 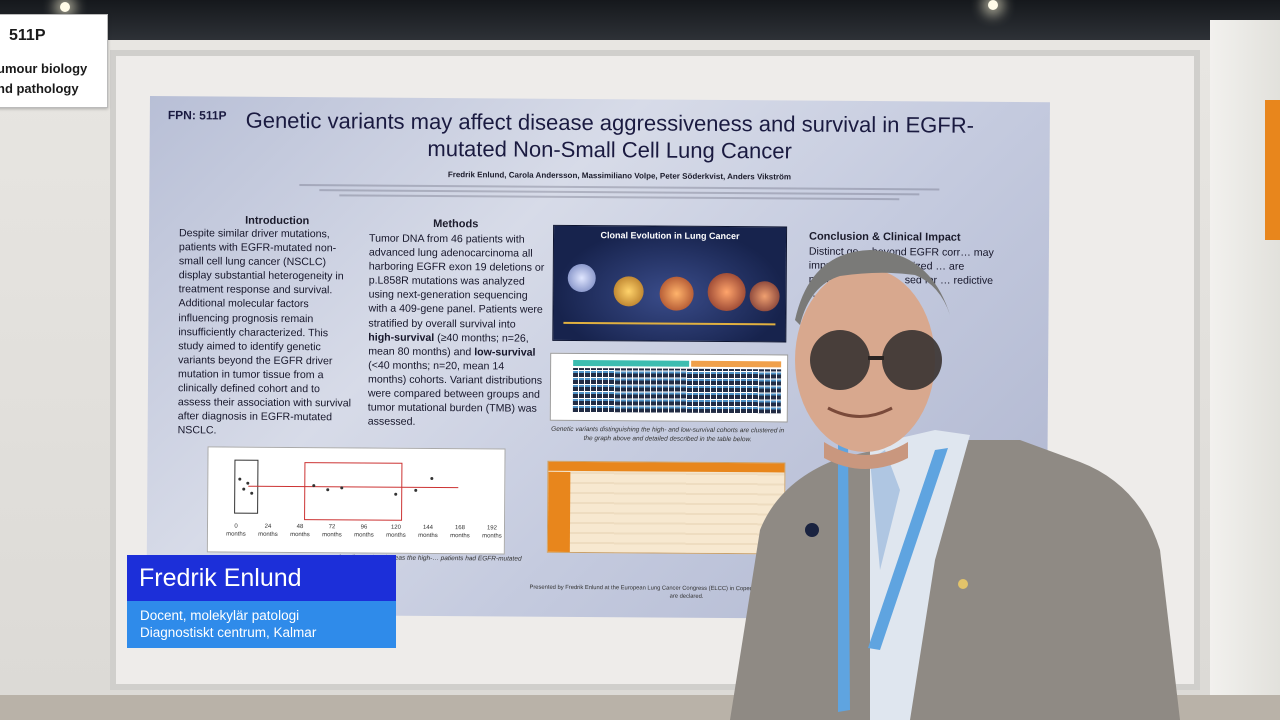 What do you see at coordinates (300, 527) in the screenshot?
I see `plot-tick-label: 48` at bounding box center [300, 527].